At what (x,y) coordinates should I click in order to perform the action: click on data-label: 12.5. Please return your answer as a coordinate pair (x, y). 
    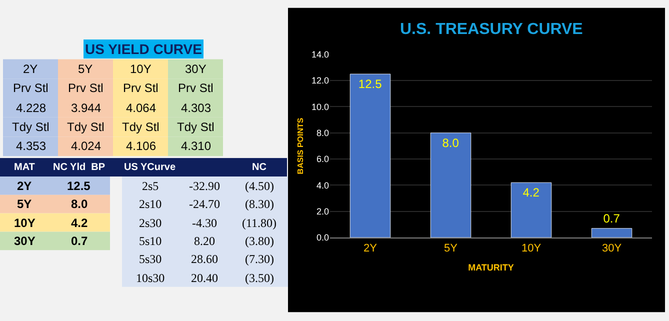
    Looking at the image, I should click on (370, 84).